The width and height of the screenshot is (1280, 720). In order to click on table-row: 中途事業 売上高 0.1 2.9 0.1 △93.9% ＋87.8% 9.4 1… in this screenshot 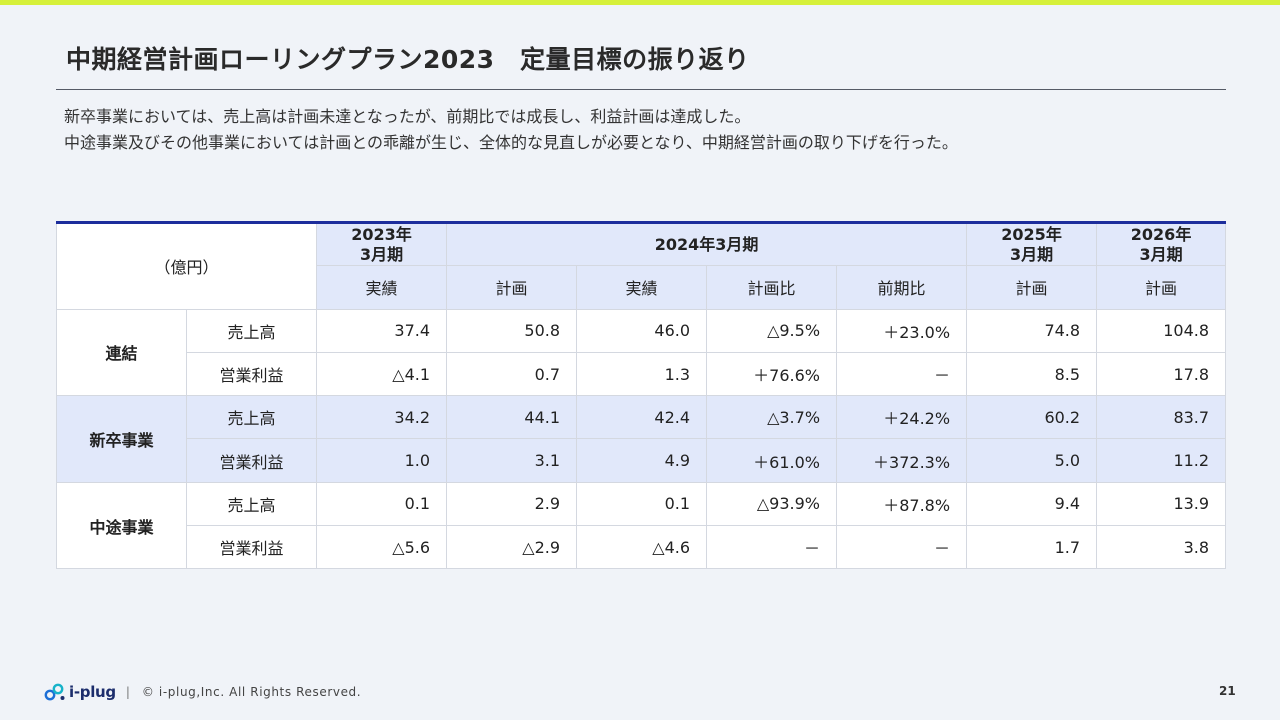, I will do `click(641, 525)`.